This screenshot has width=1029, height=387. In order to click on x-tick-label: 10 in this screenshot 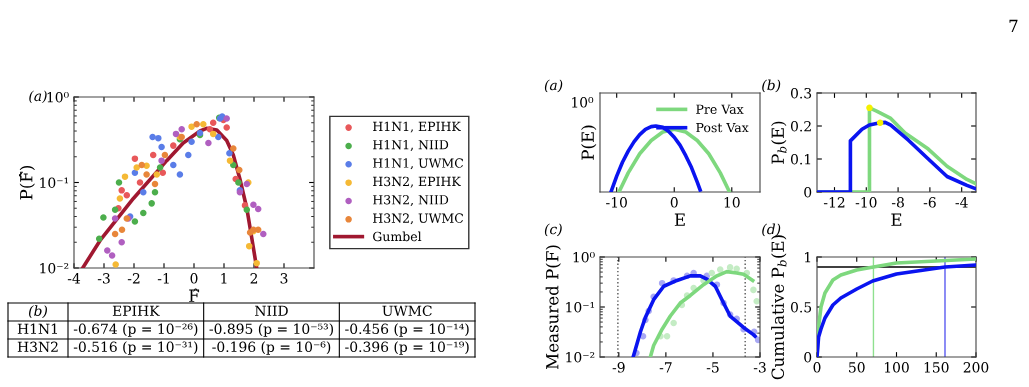, I will do `click(732, 202)`.